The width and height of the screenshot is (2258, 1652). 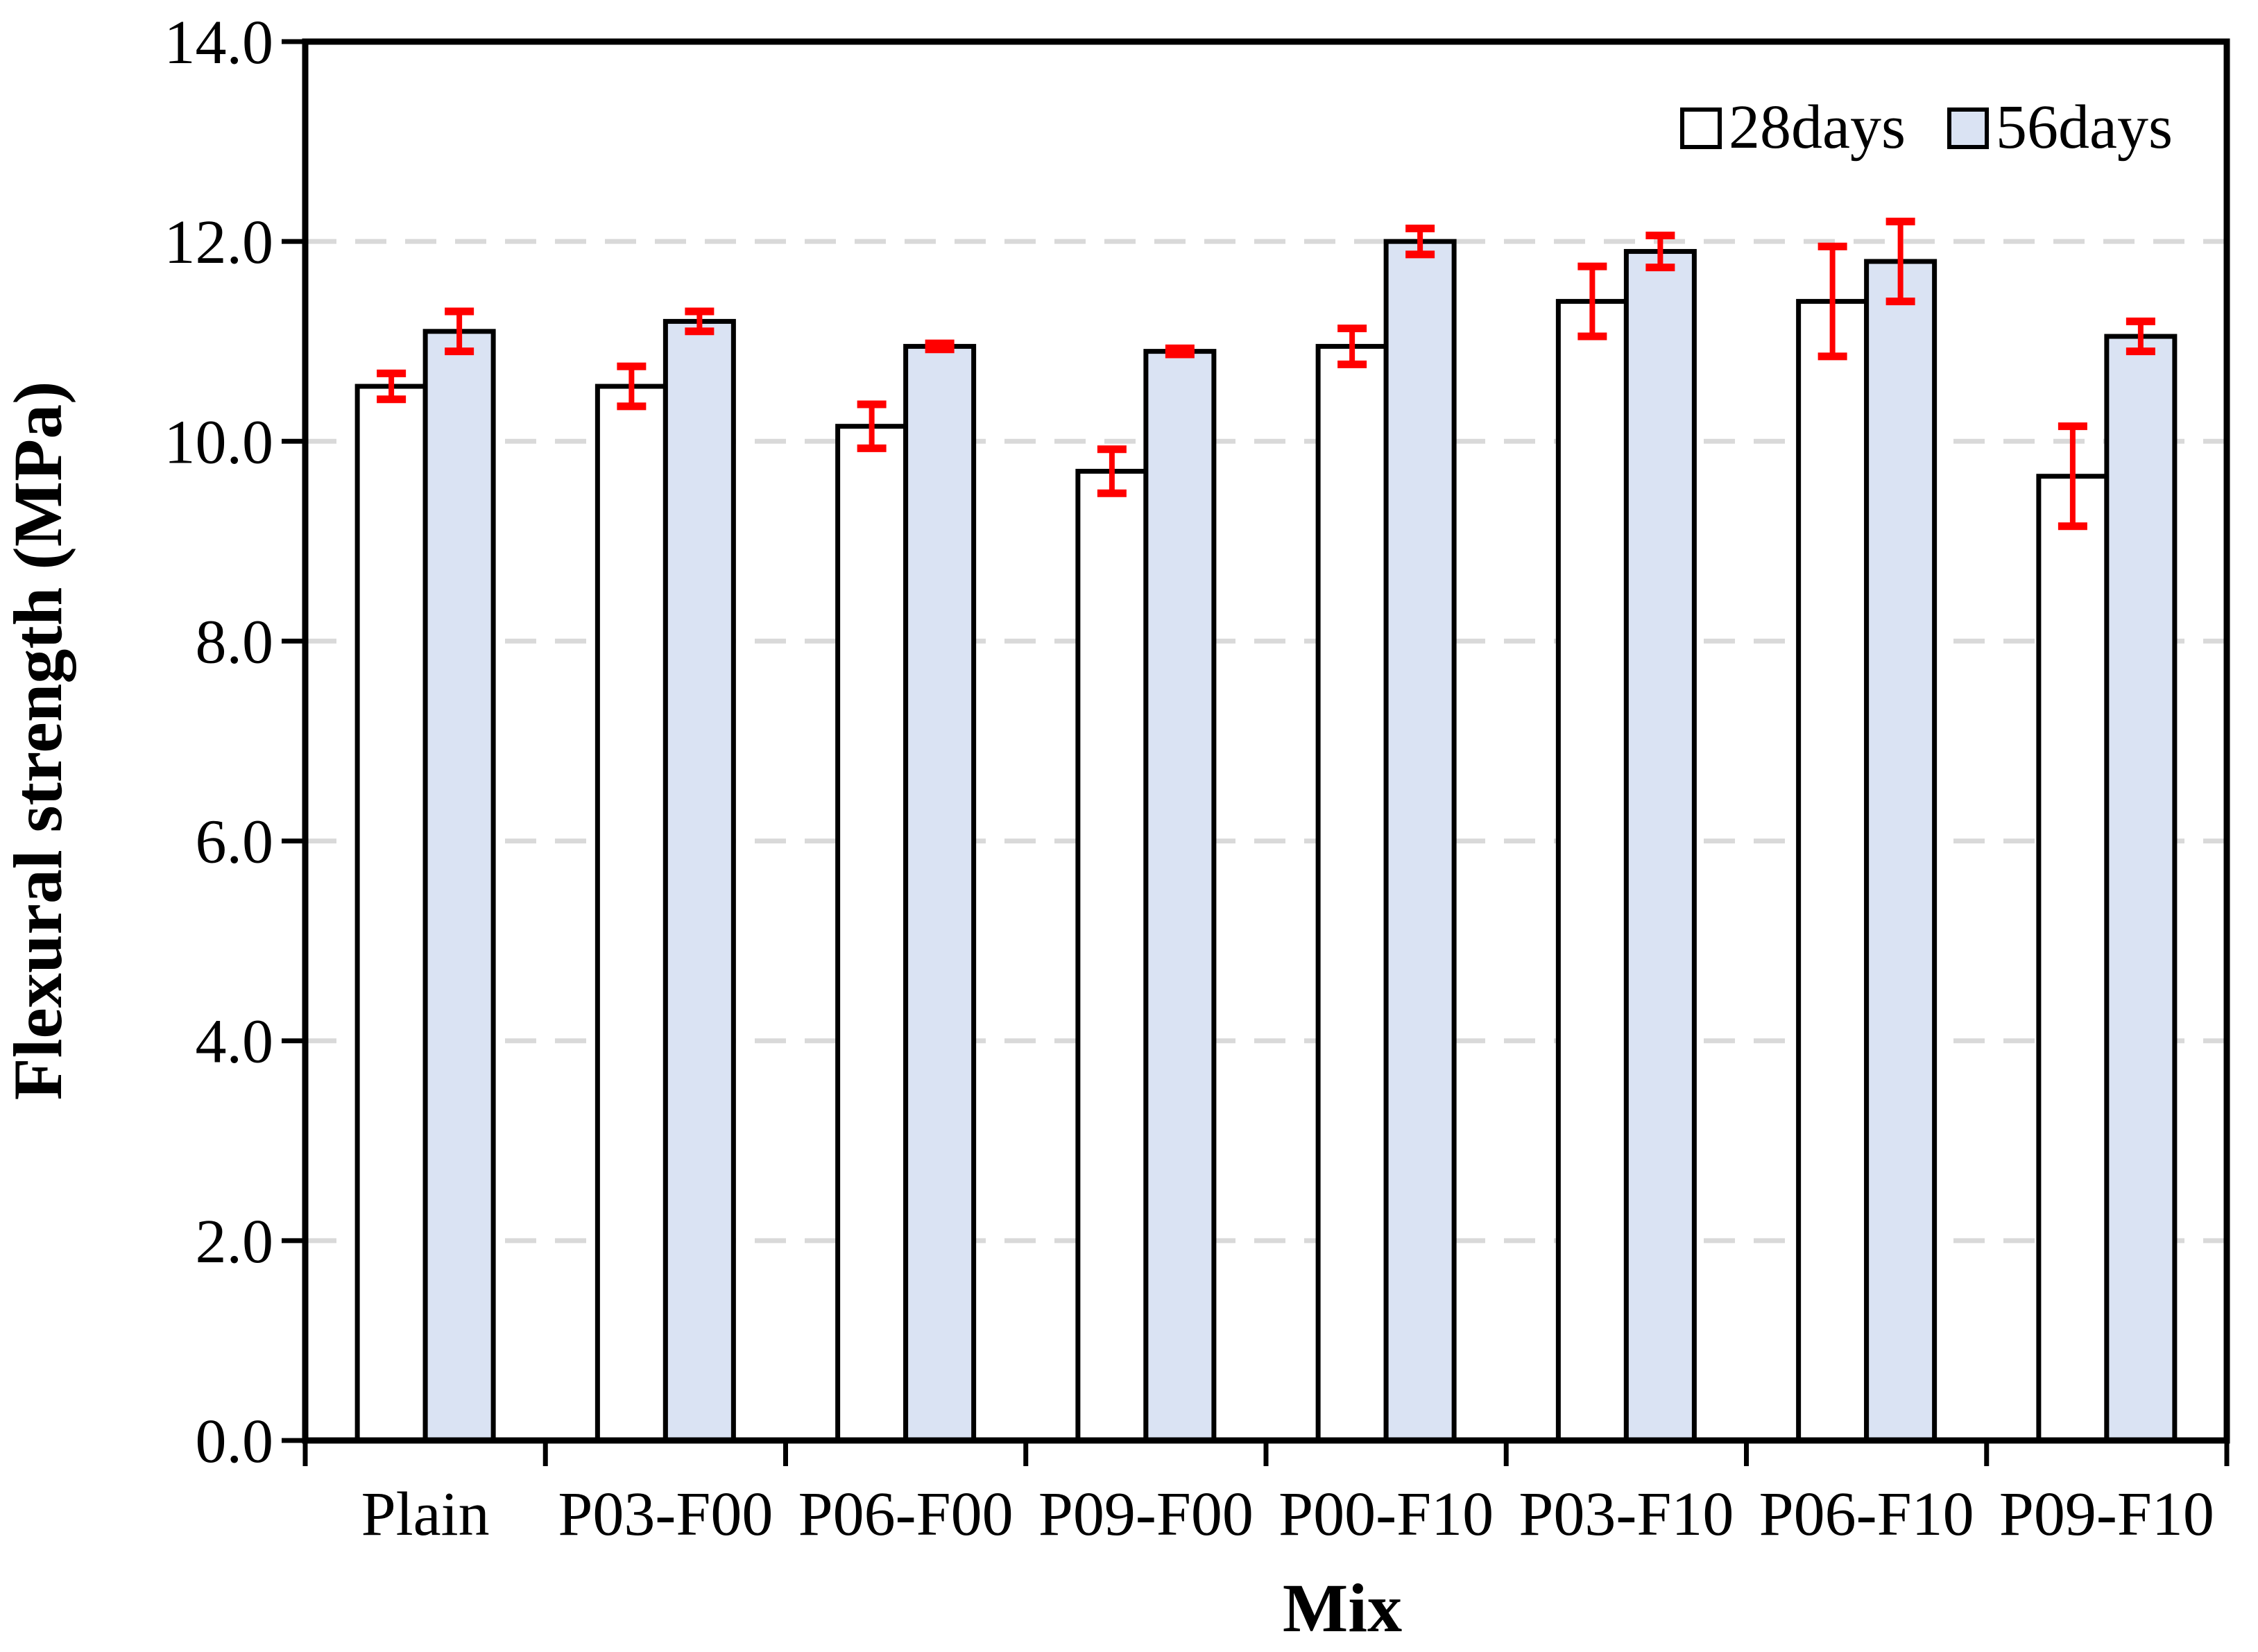 I want to click on y-tick-label-4.0: 4.0, so click(x=235, y=1042).